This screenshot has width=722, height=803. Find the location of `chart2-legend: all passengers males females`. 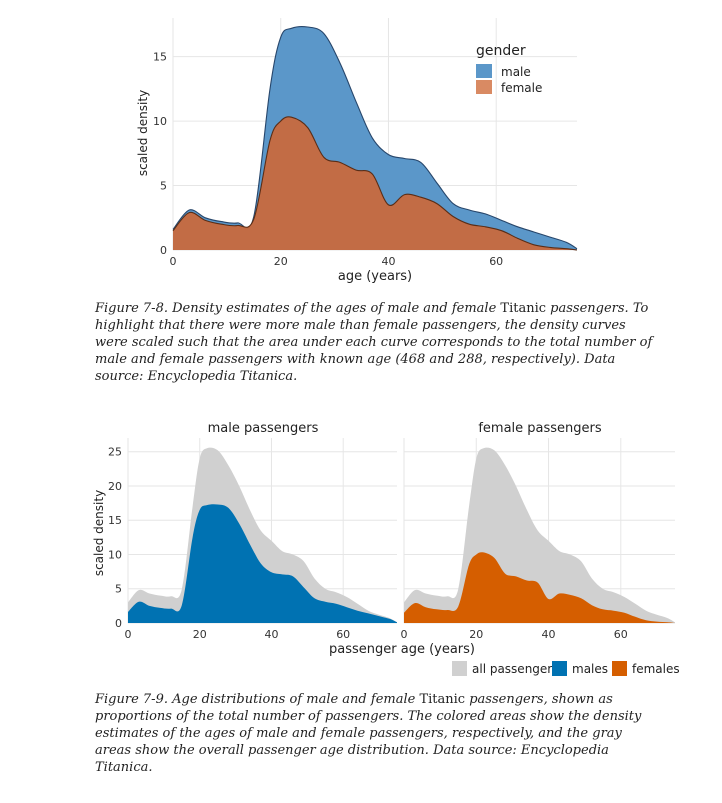

chart2-legend: all passengers males females is located at coordinates (566, 668).